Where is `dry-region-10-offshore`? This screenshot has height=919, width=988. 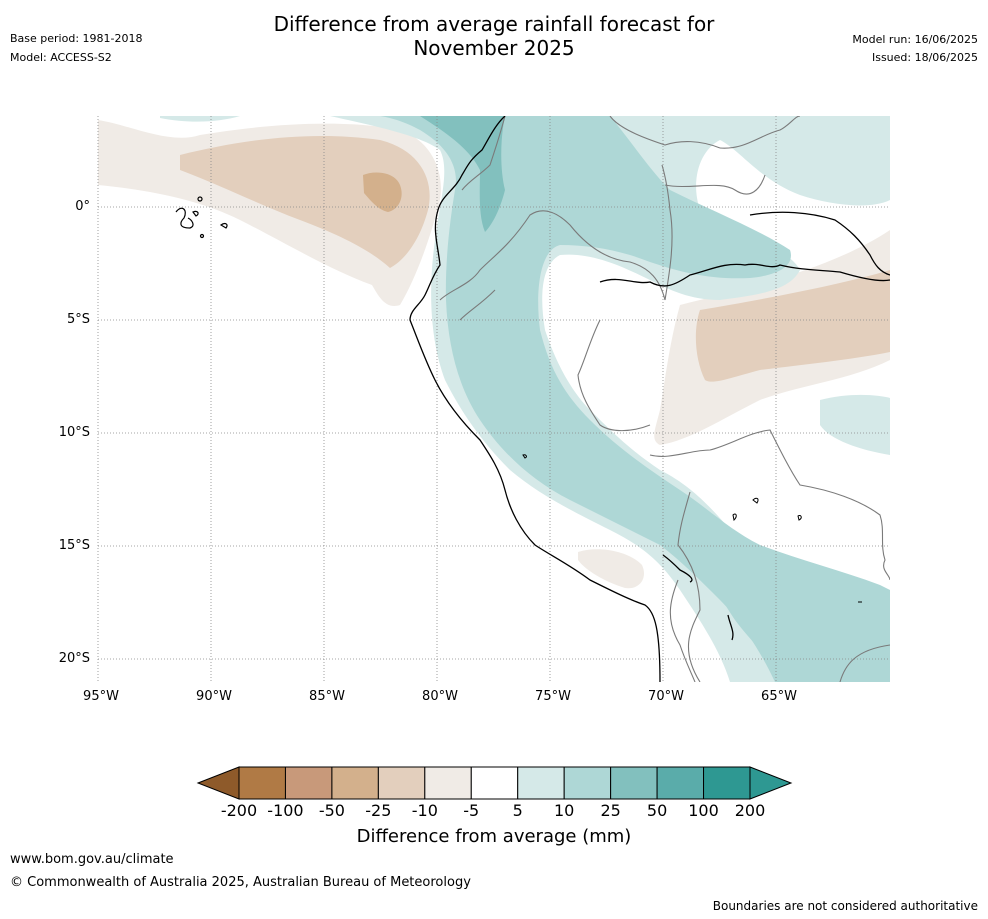
dry-region-10-offshore is located at coordinates (305, 201).